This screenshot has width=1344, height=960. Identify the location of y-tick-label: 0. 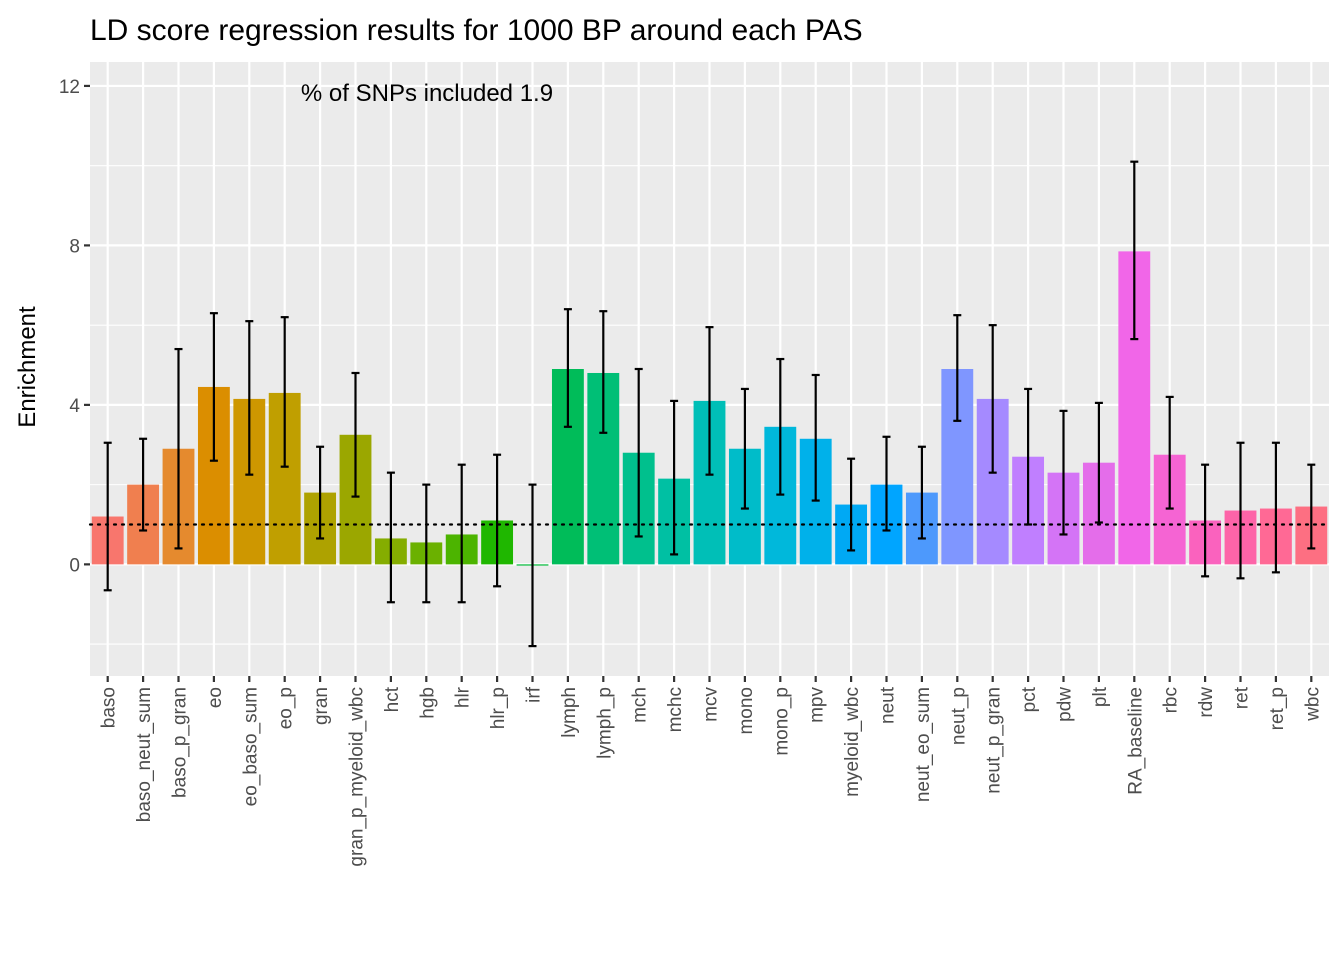
(74, 565).